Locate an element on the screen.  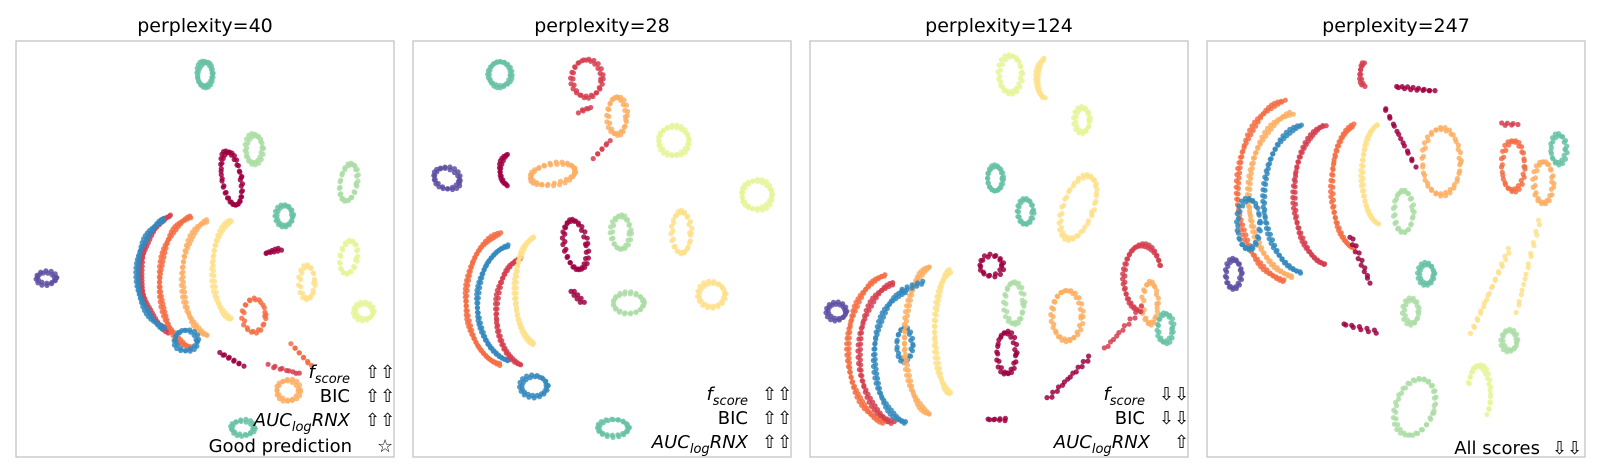
bic-arrows: ⇧⇧ is located at coordinates (777, 418).